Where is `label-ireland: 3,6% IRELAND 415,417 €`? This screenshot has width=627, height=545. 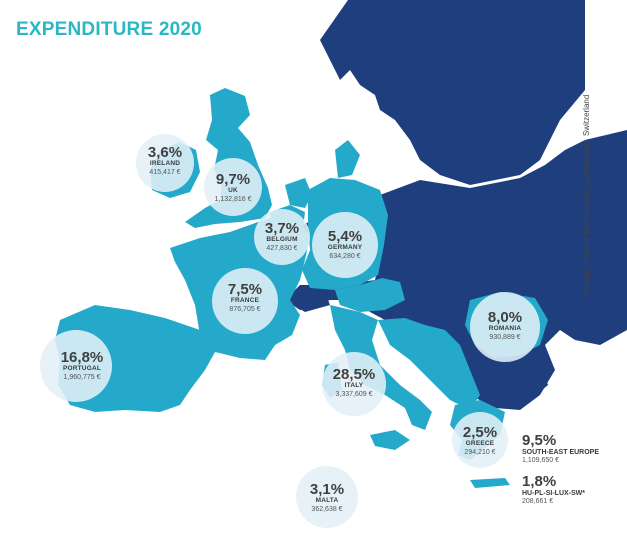
label-ireland: 3,6% IRELAND 415,417 € is located at coordinates (165, 160).